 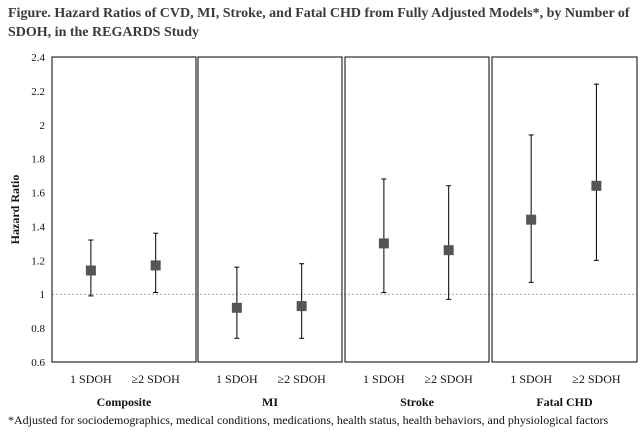 I want to click on y-tick-label: 1.8, so click(x=38, y=160).